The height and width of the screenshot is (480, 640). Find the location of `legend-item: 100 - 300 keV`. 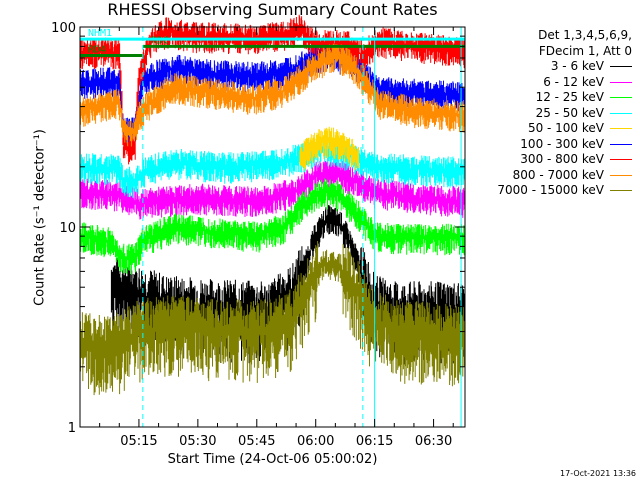

legend-item: 100 - 300 keV is located at coordinates (564, 145).